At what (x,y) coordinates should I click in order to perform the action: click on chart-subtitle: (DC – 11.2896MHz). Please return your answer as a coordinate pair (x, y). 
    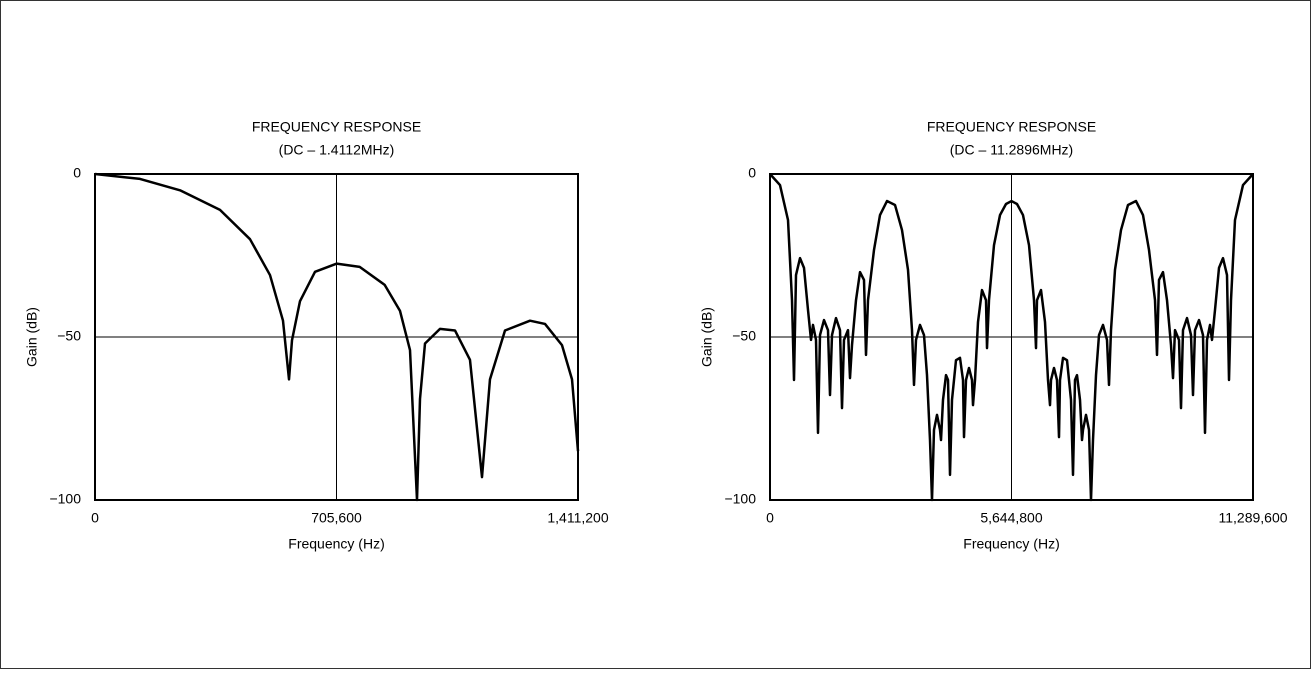
    Looking at the image, I should click on (1011, 150).